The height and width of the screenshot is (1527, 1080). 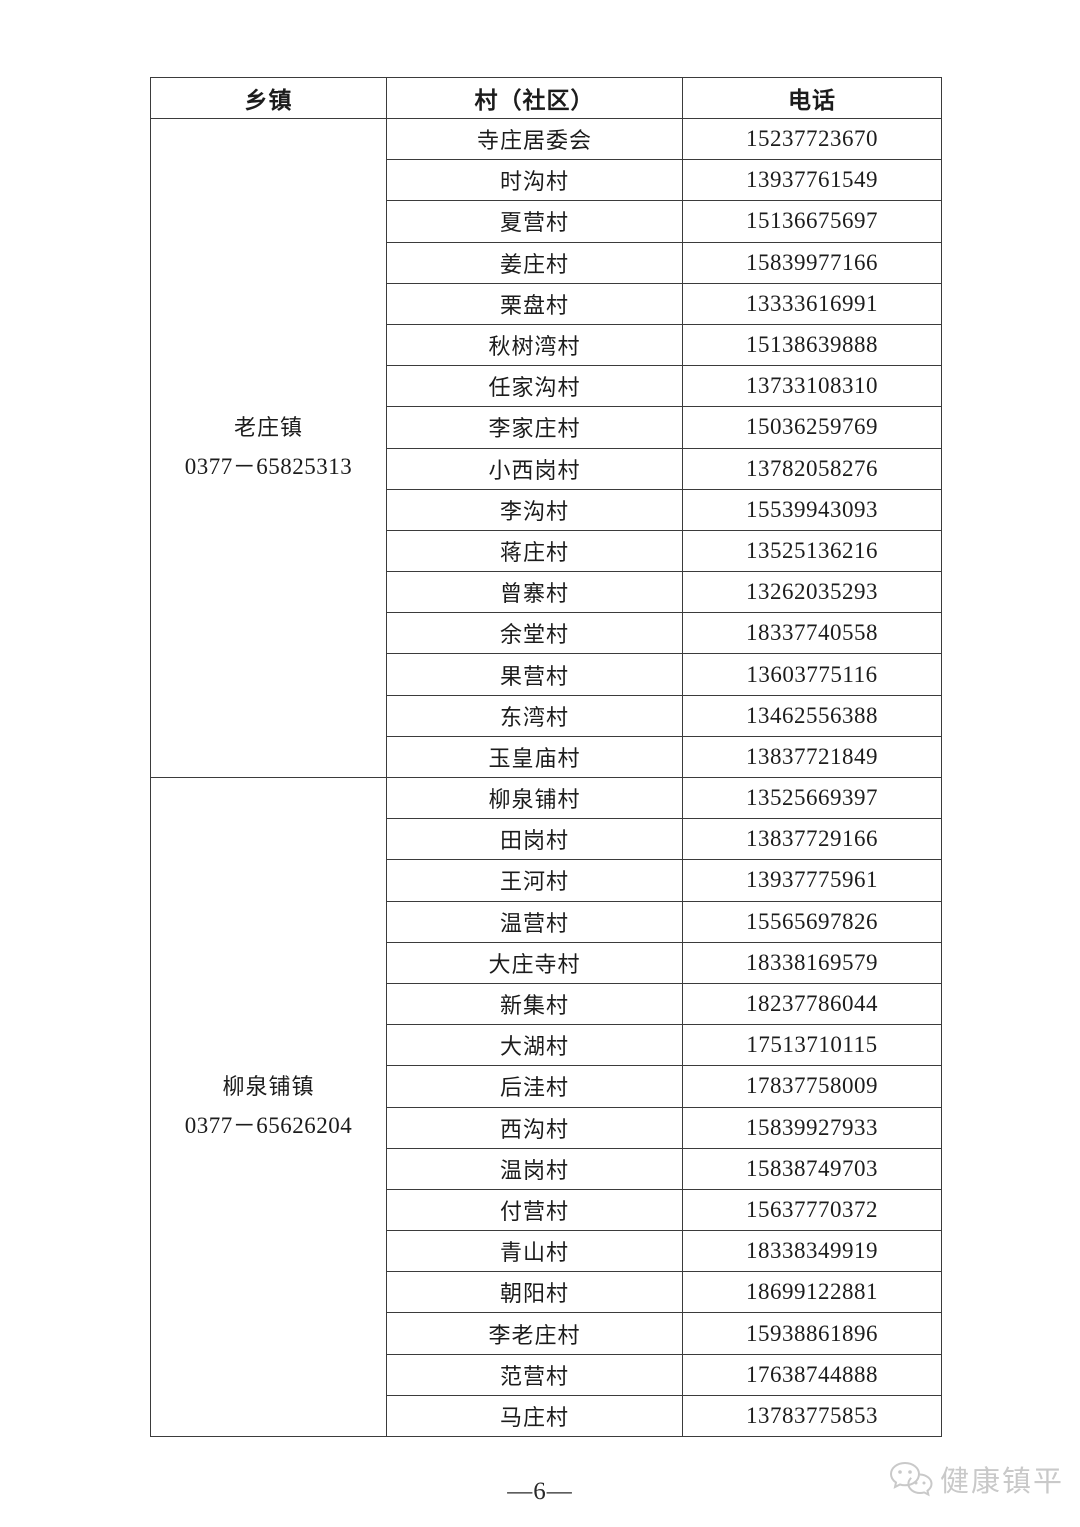 I want to click on phone-cell: 18337740558, so click(x=812, y=633).